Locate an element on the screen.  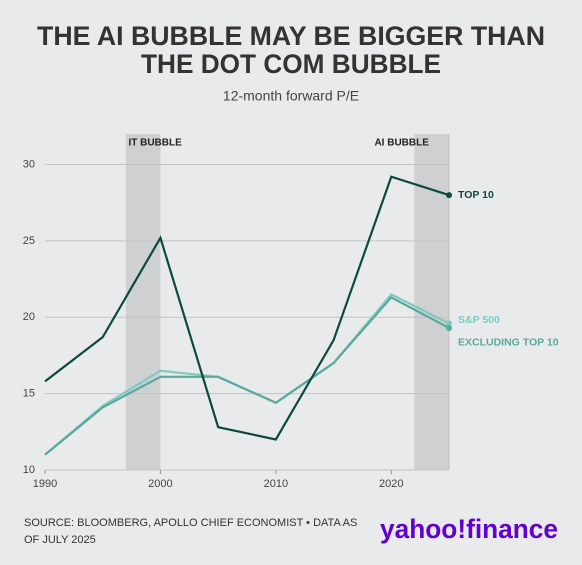
y-tick-label: 10 is located at coordinates (29, 470).